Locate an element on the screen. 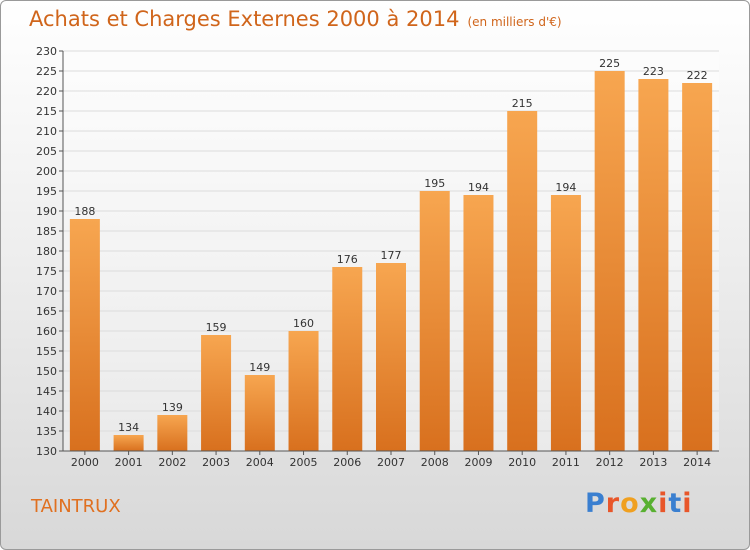 This screenshot has height=550, width=750. y-tick-label: 200 is located at coordinates (46, 171).